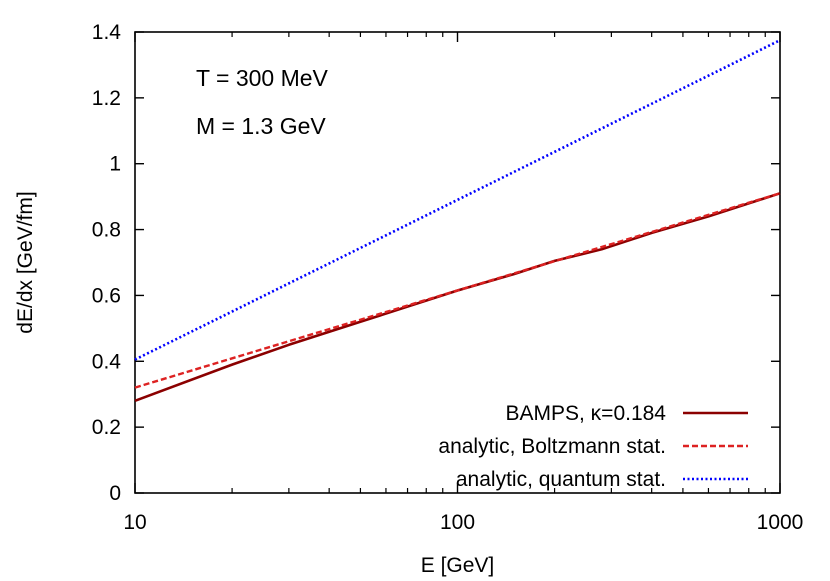 This screenshot has height=581, width=830. Describe the element at coordinates (585, 413) in the screenshot. I see `legend-label-0: BAMPS, κ=0.184` at that location.